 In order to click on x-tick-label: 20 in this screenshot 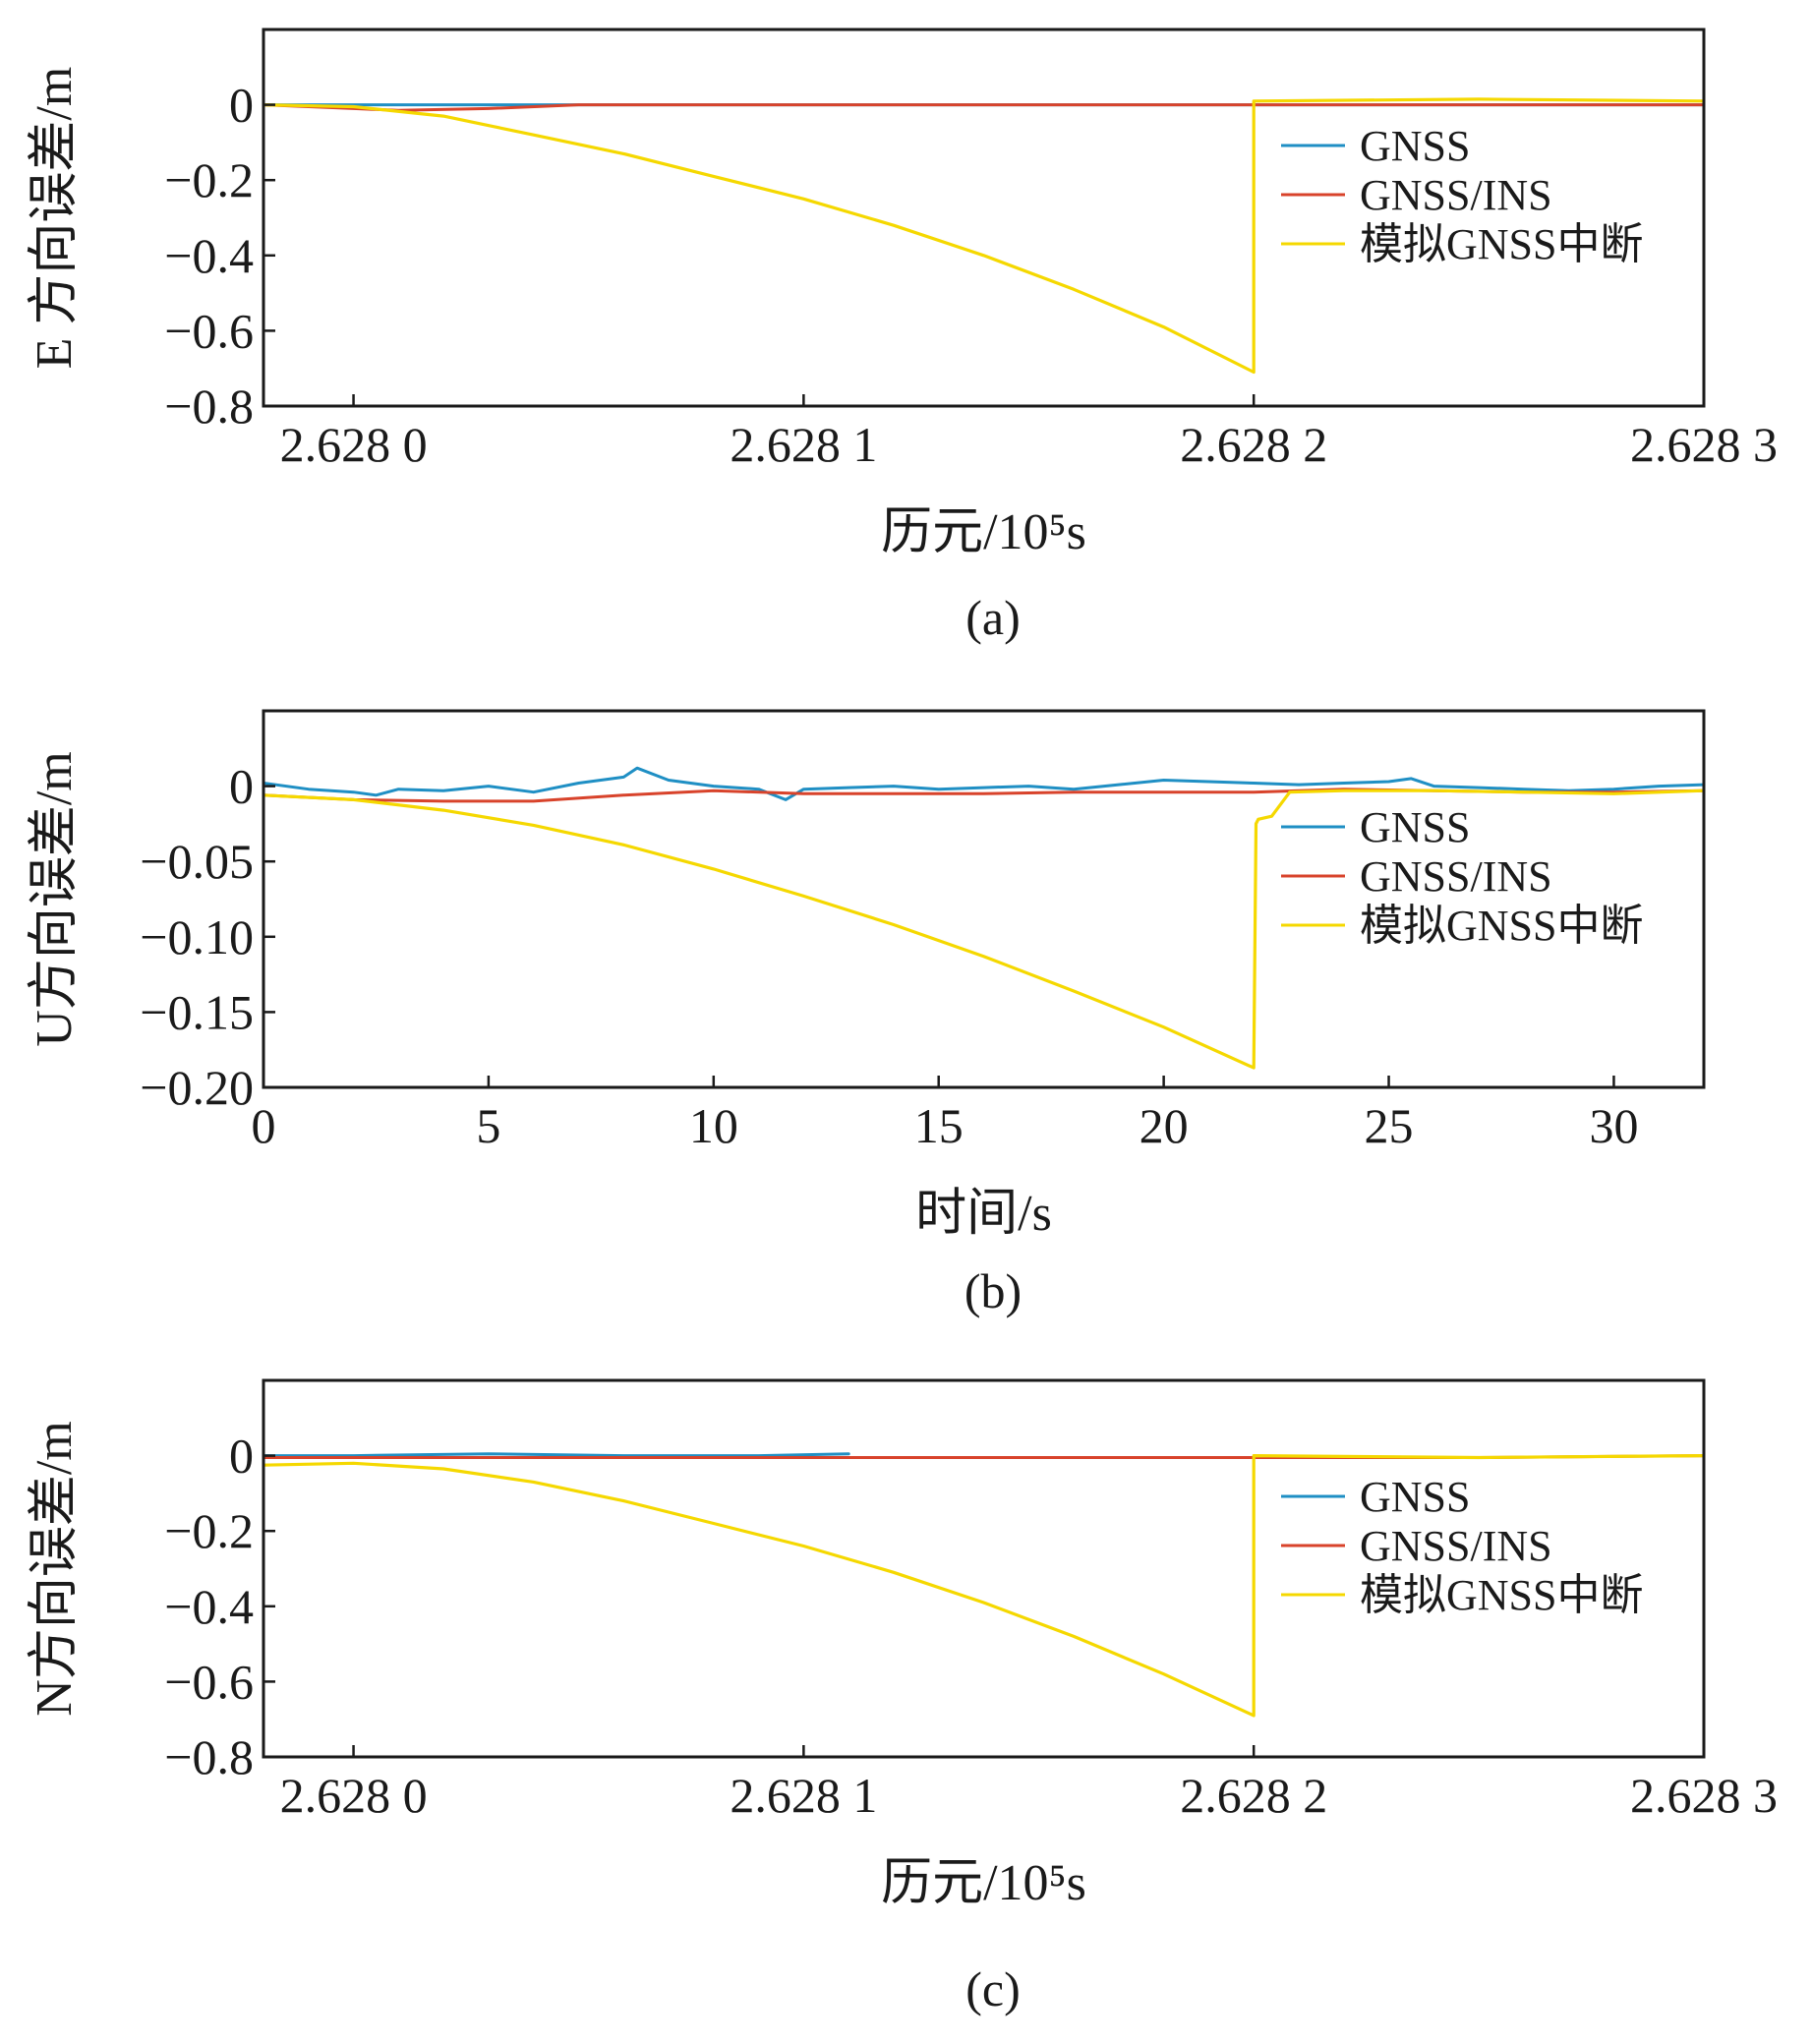, I will do `click(1164, 1125)`.